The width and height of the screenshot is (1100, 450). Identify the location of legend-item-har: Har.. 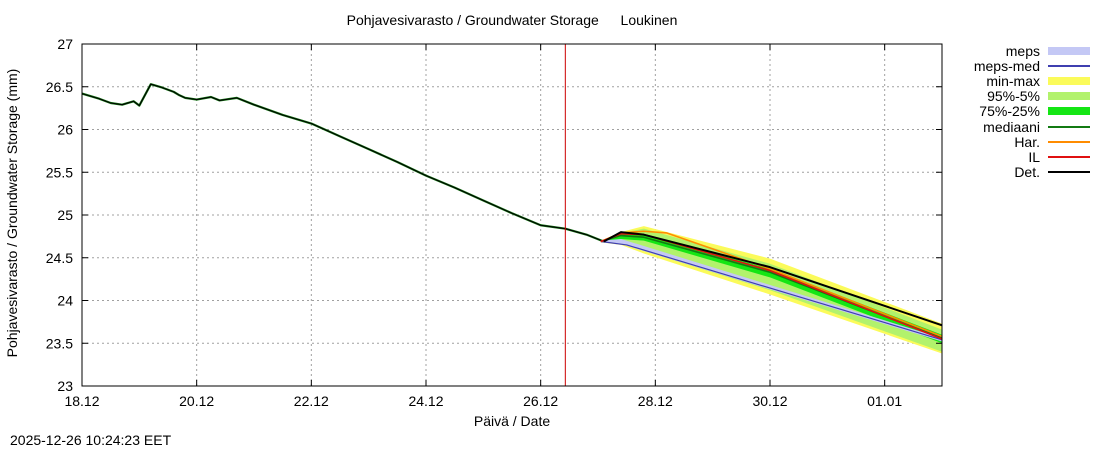
(1015, 141).